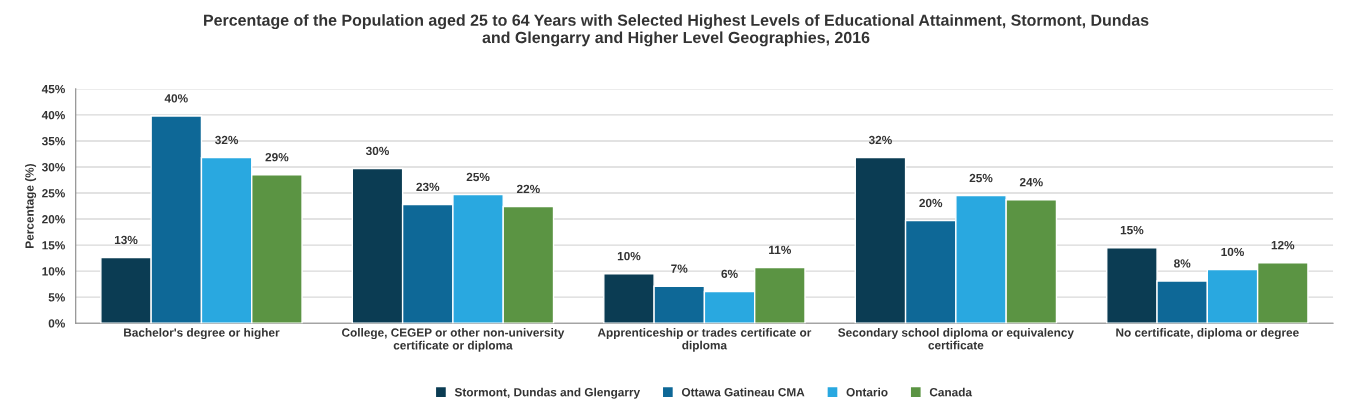  What do you see at coordinates (547, 393) in the screenshot?
I see `legend-label: Stormont, Dundas and Glengarry` at bounding box center [547, 393].